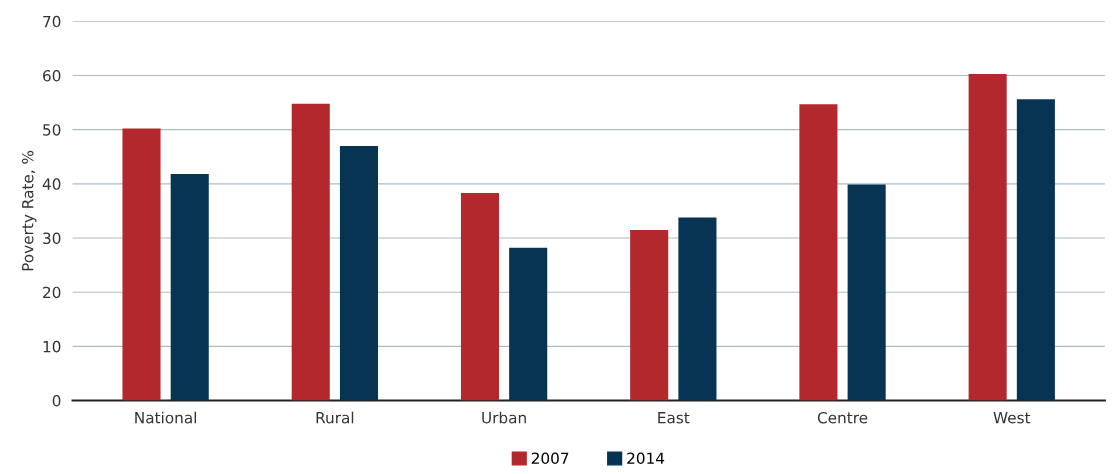 Image resolution: width=1116 pixels, height=474 pixels. Describe the element at coordinates (674, 418) in the screenshot. I see `x-tick-label: East` at that location.